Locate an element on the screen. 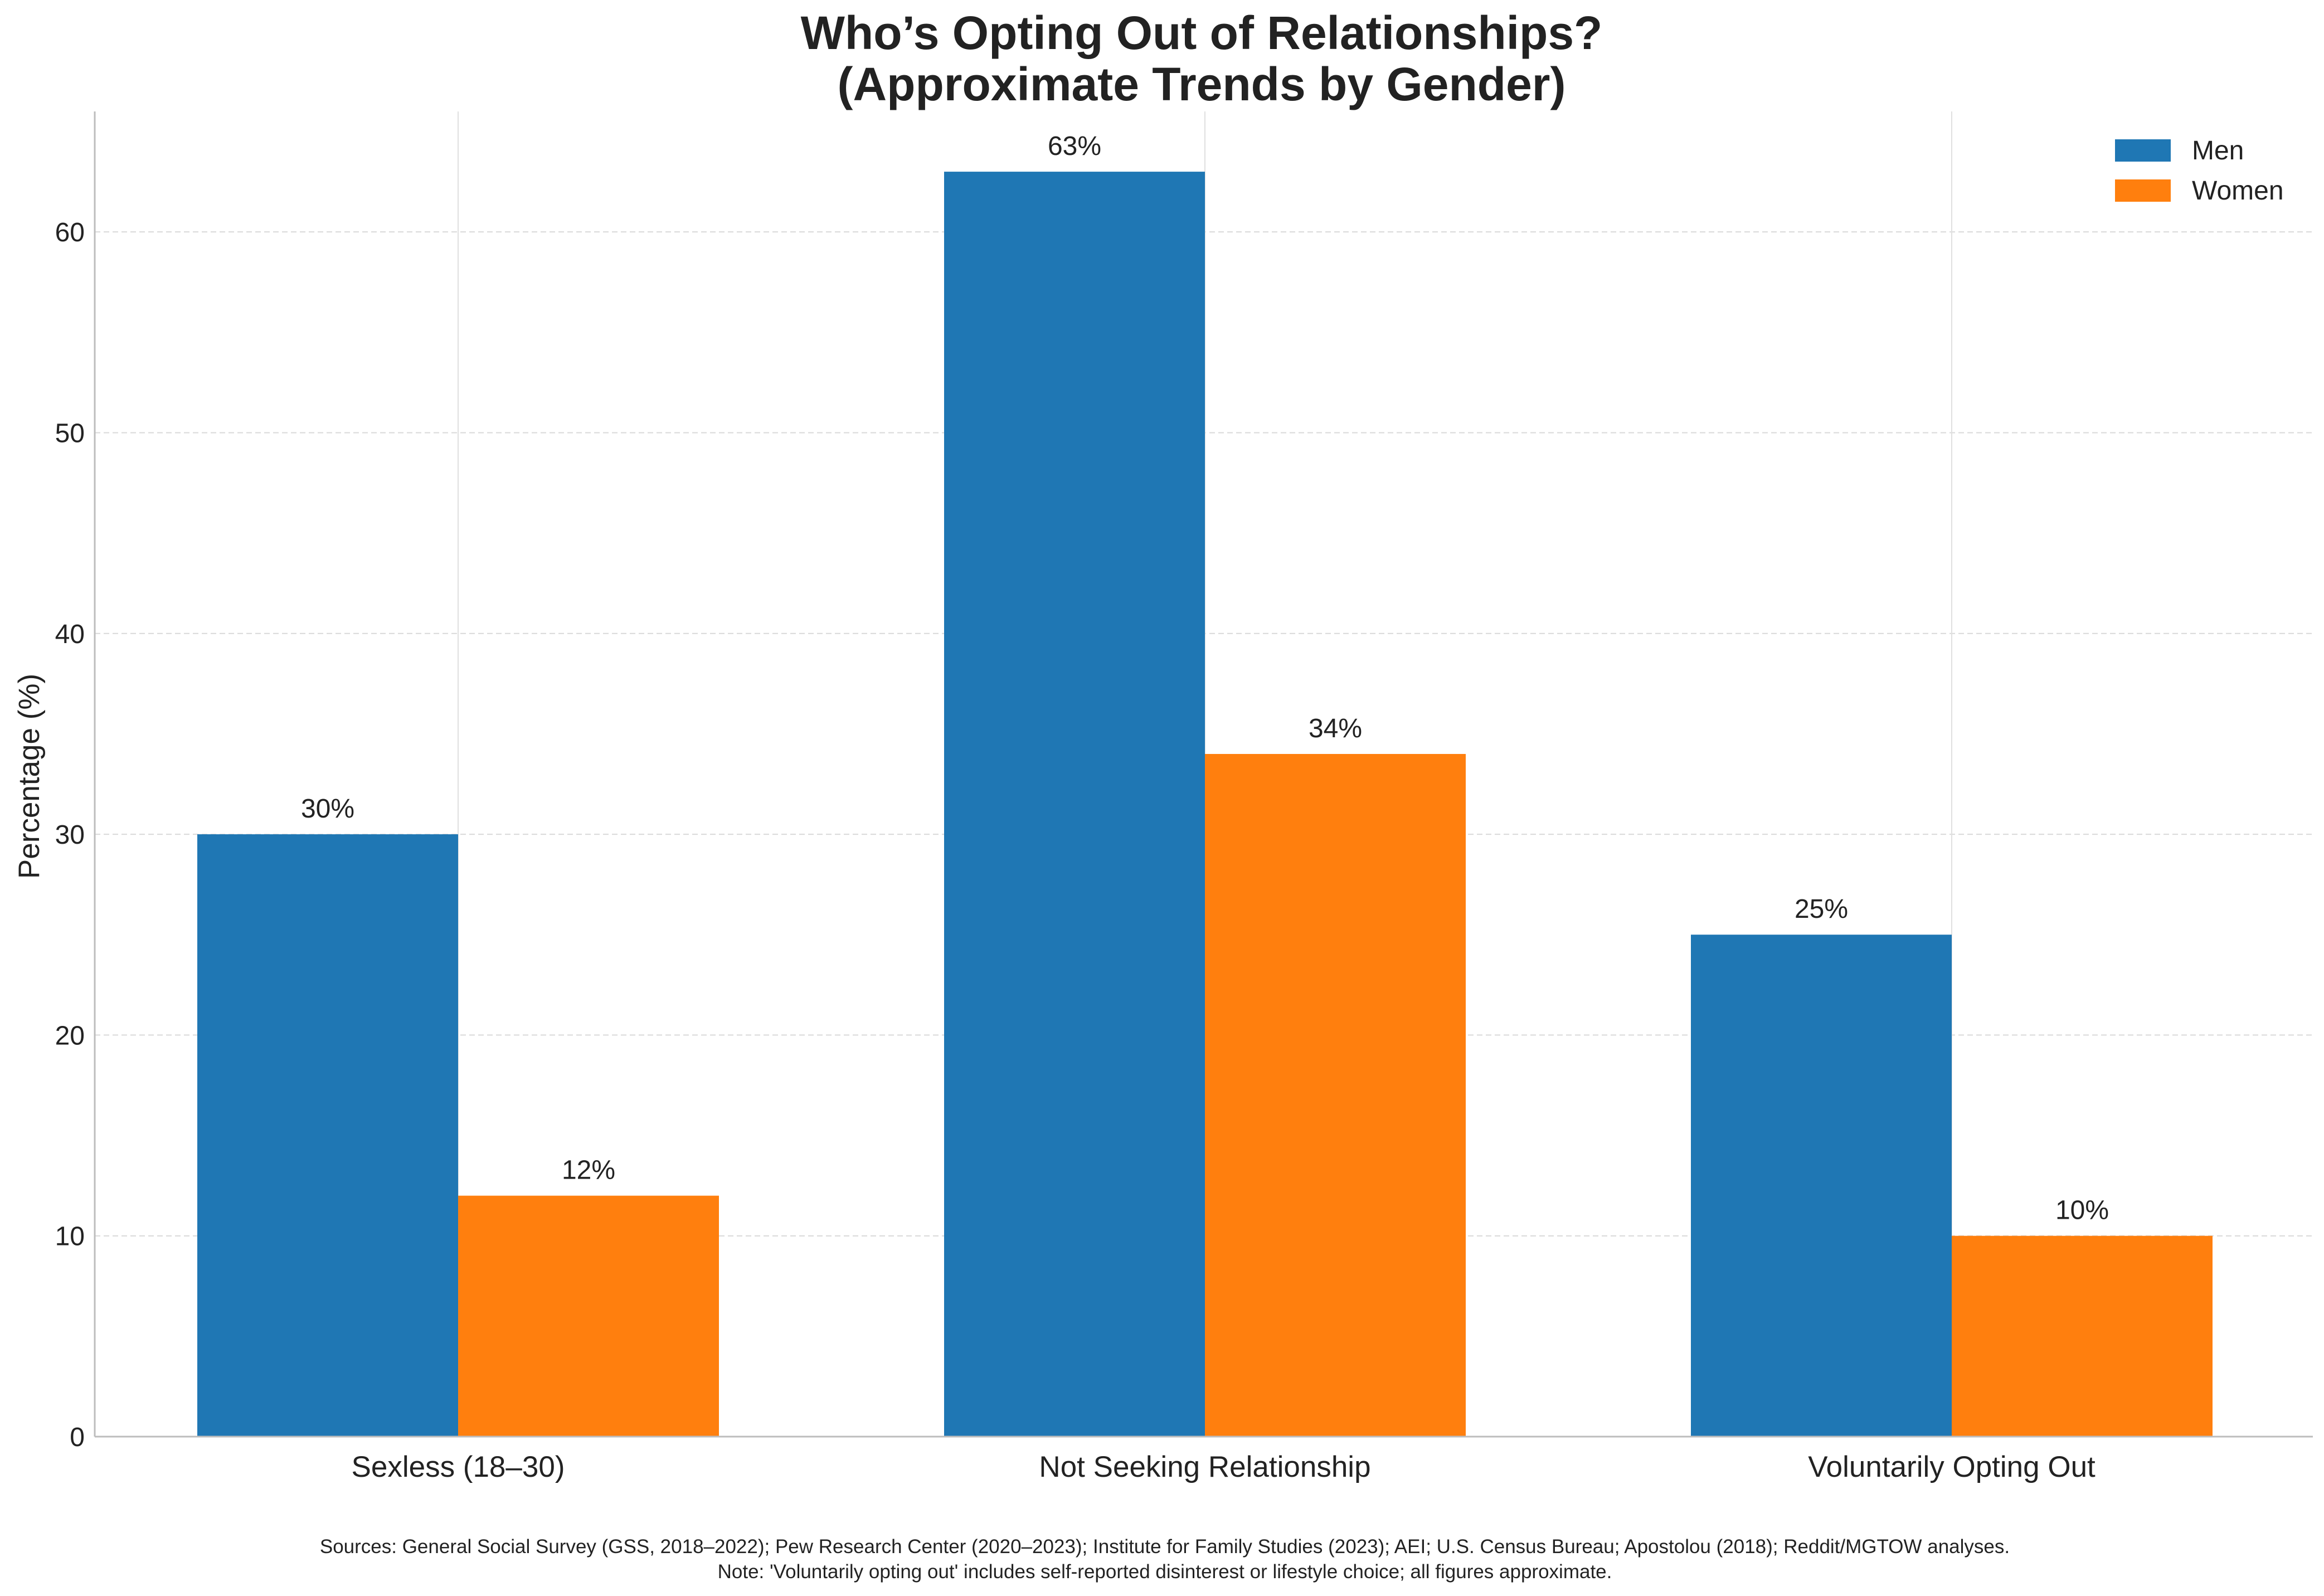  data-label: 10% is located at coordinates (2082, 1210).